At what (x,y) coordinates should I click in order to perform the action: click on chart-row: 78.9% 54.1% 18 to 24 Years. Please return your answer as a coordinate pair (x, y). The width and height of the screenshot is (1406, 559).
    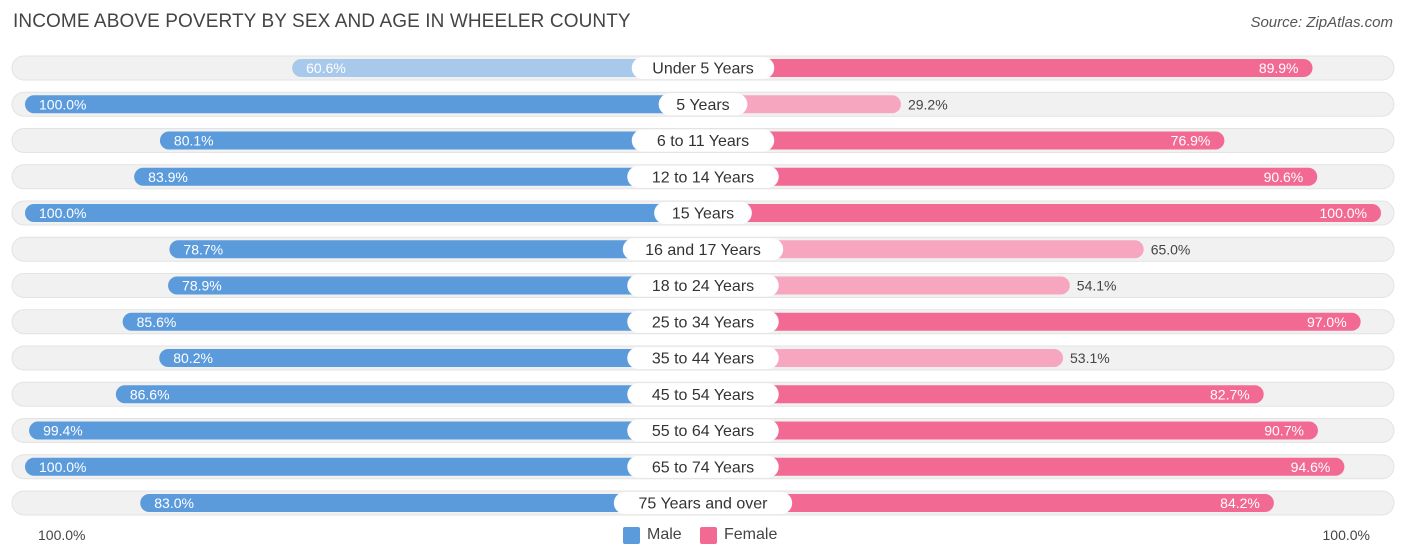
    Looking at the image, I should click on (703, 285).